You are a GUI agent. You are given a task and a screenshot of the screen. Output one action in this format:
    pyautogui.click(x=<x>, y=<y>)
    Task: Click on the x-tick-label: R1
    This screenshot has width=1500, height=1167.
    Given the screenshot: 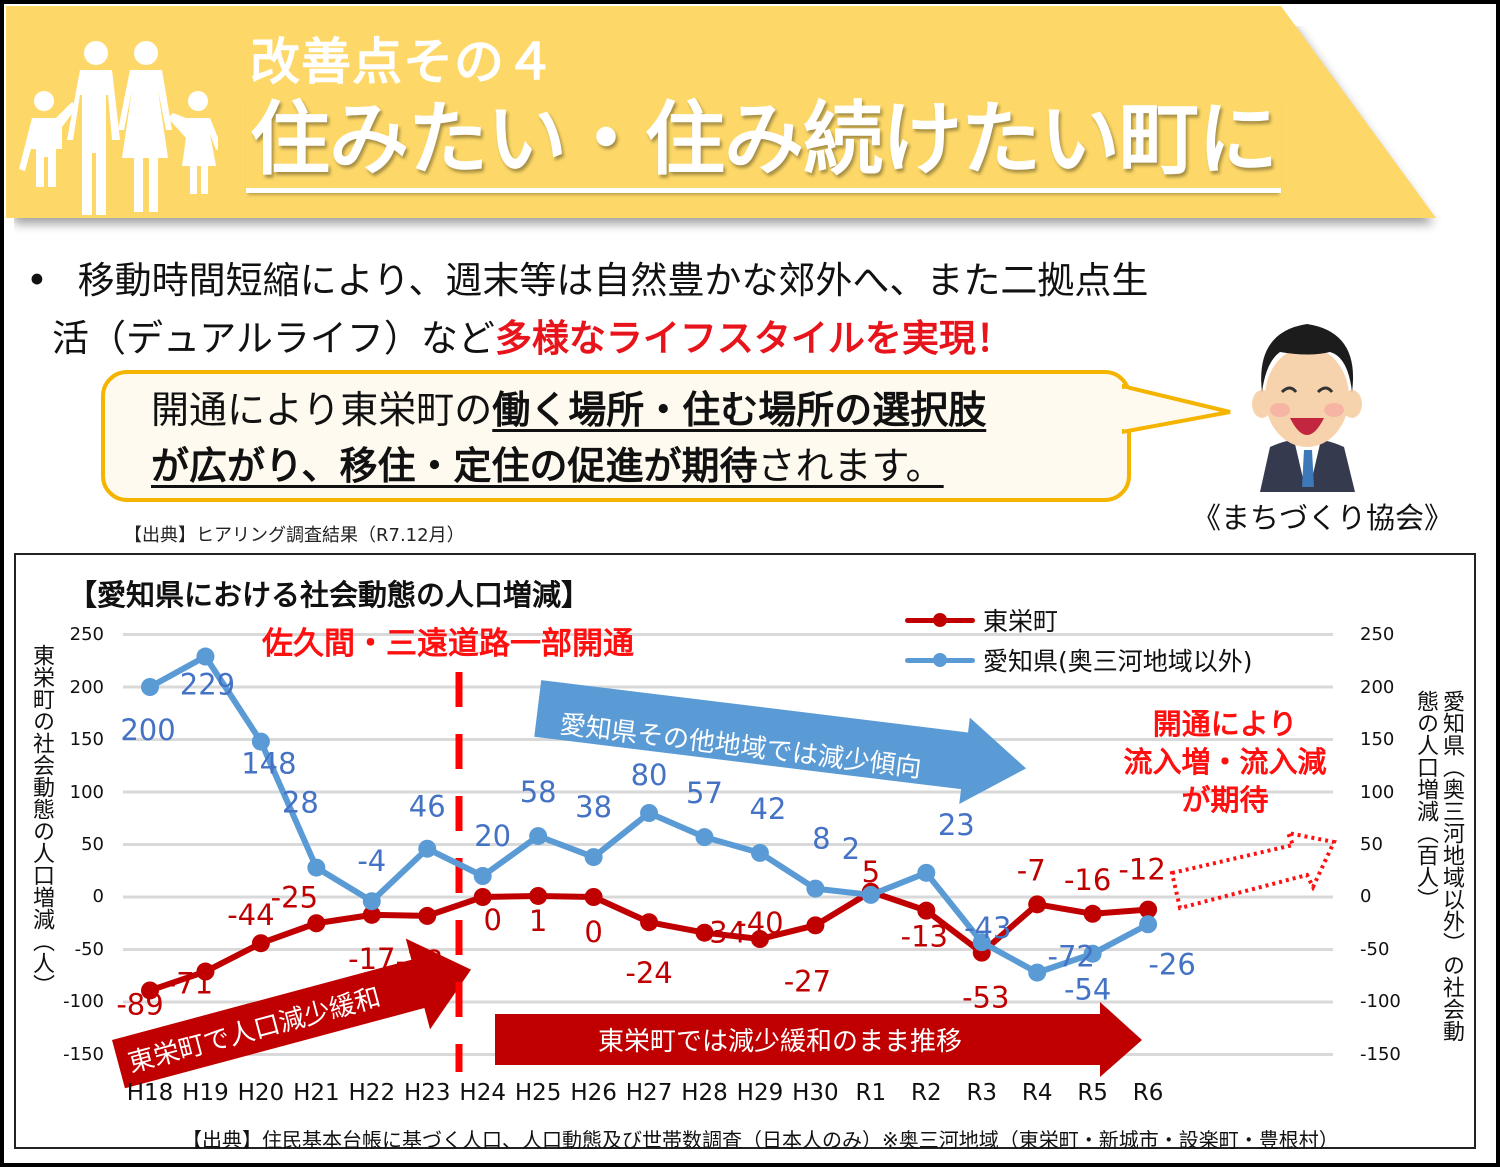 What is the action you would take?
    pyautogui.click(x=871, y=1093)
    